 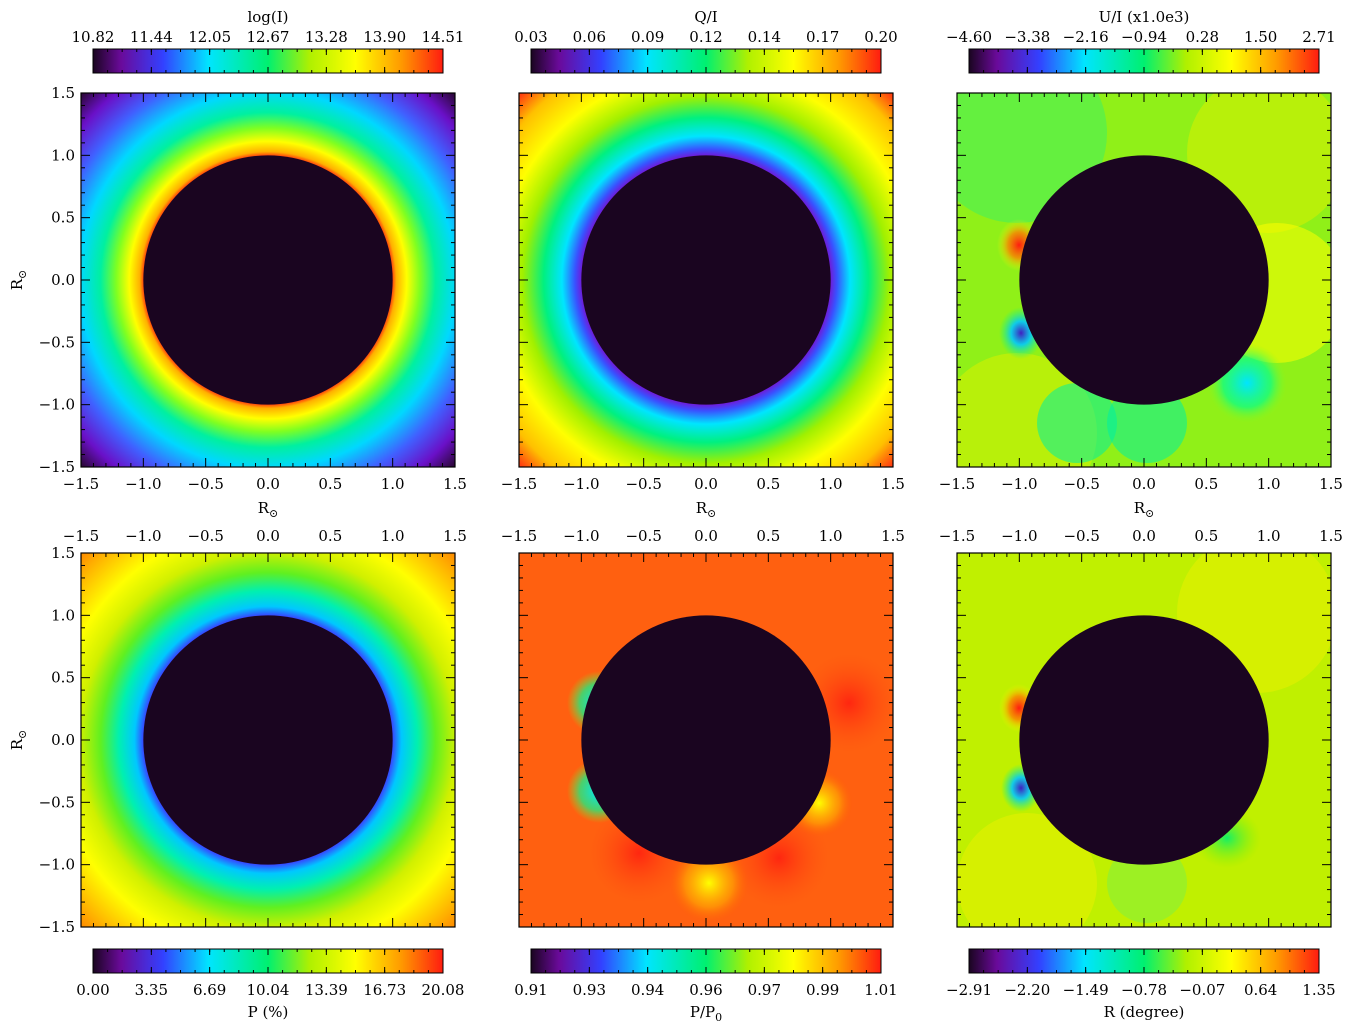 I want to click on y-tick-label: −1.5, so click(x=57, y=467).